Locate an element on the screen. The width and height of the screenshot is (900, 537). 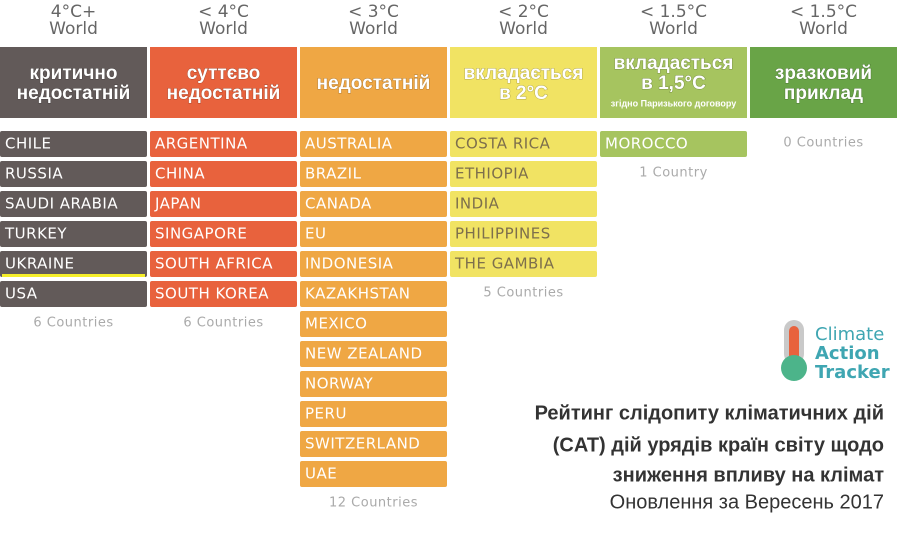
country: SINGAPORE is located at coordinates (201, 234).